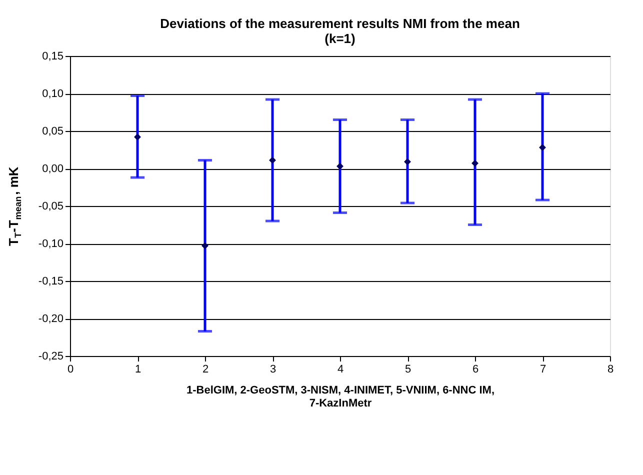  What do you see at coordinates (51, 244) in the screenshot?
I see `y-tick-label: -0,10` at bounding box center [51, 244].